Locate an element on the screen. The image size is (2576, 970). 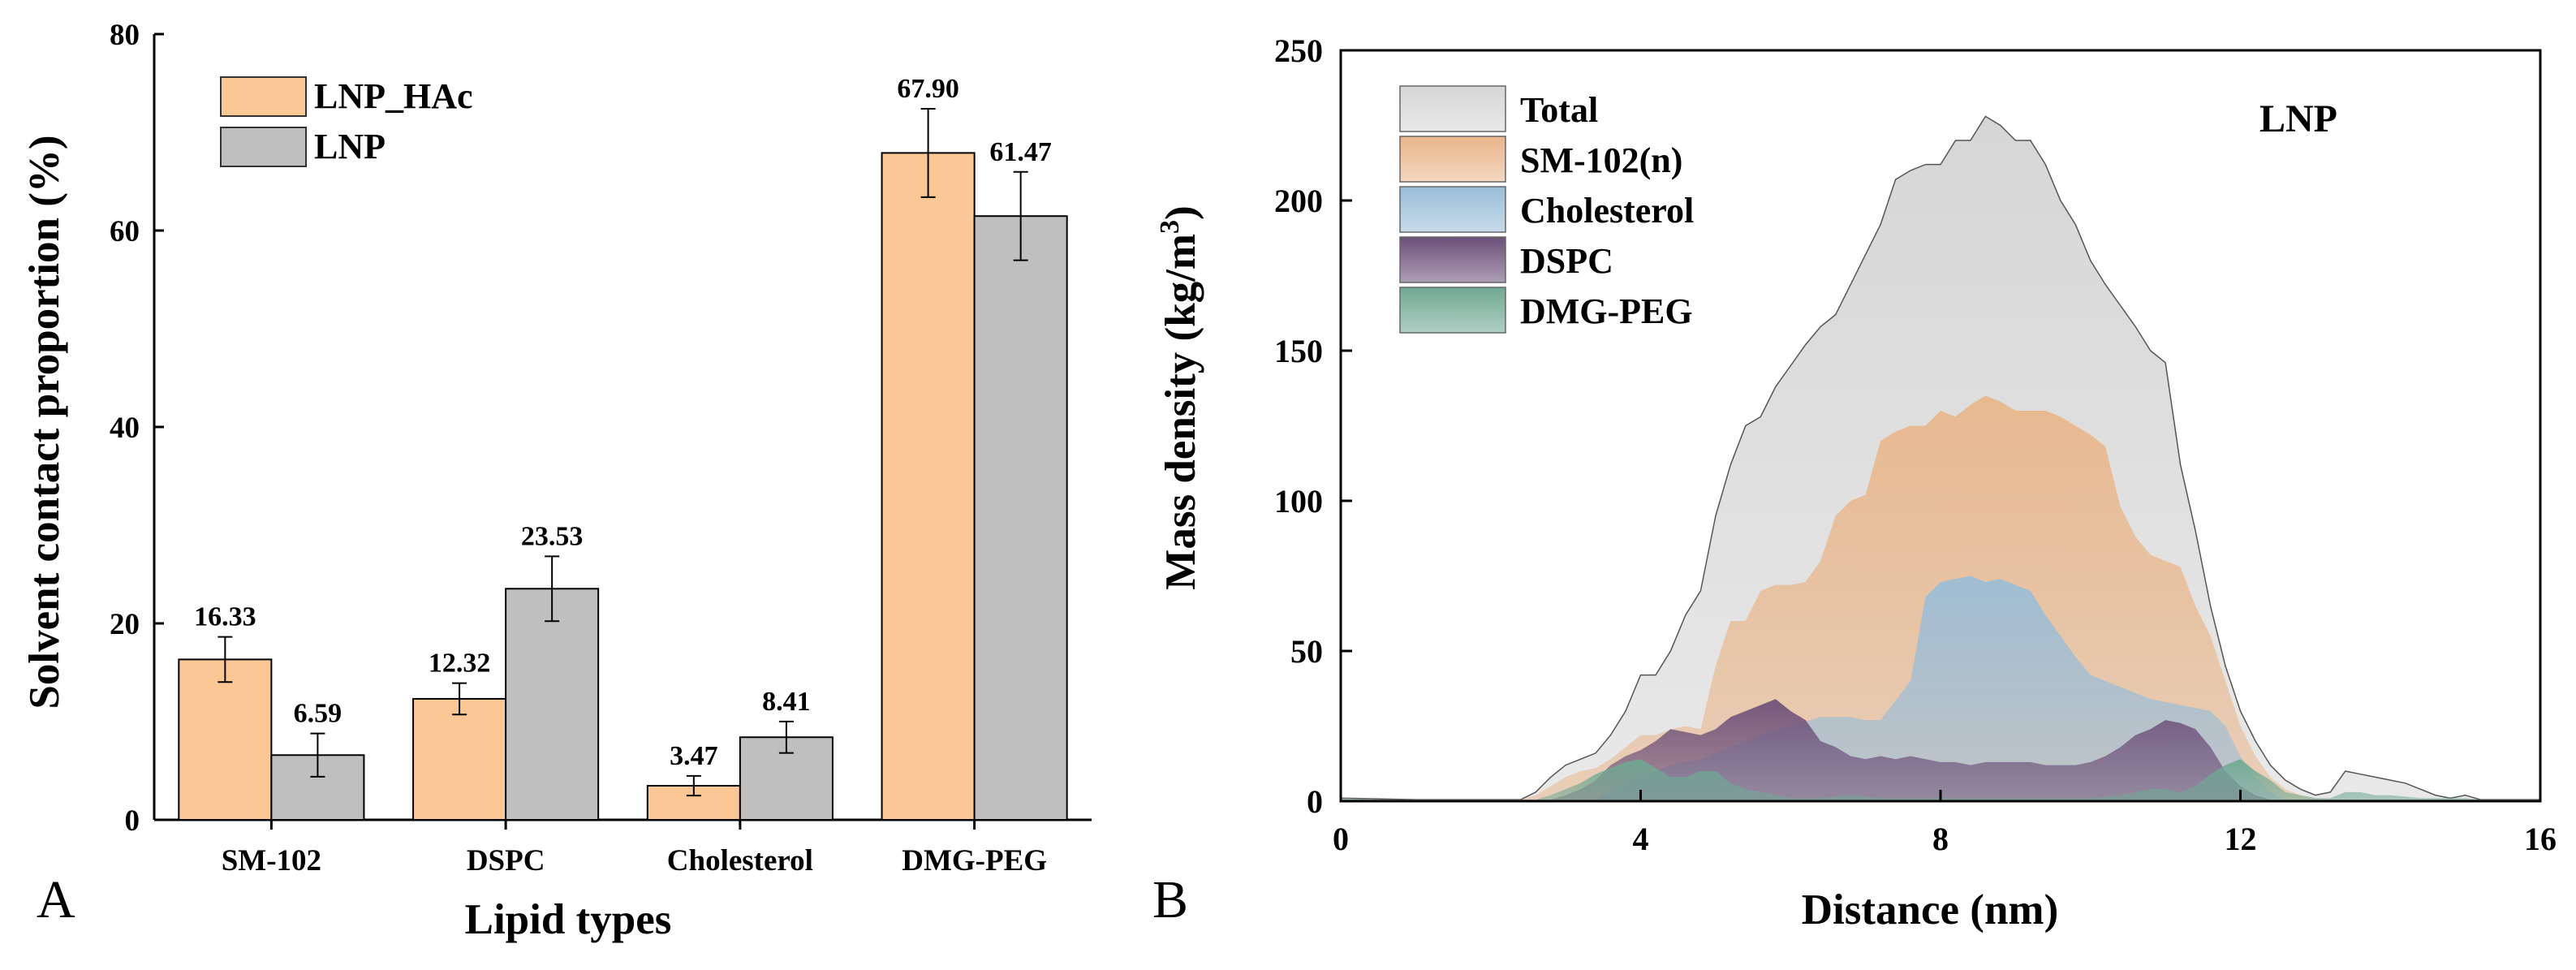
bar-y-tick-label: 0 is located at coordinates (133, 821).